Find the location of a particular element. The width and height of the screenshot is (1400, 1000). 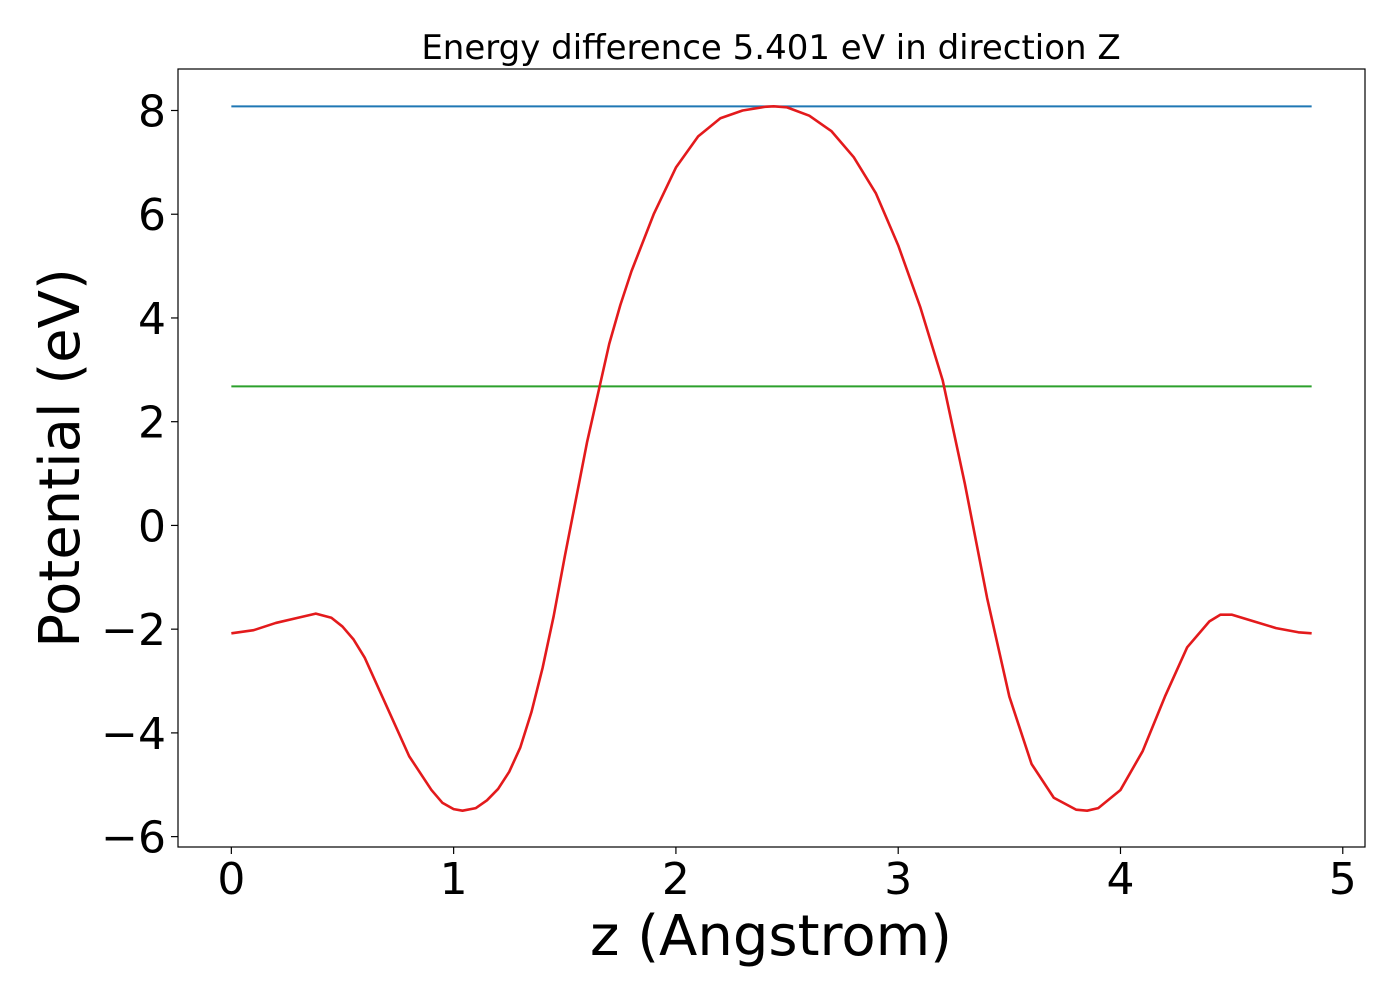

y-axis: −6 −4 −2 0 2 4 6 8 is located at coordinates (139, 475).